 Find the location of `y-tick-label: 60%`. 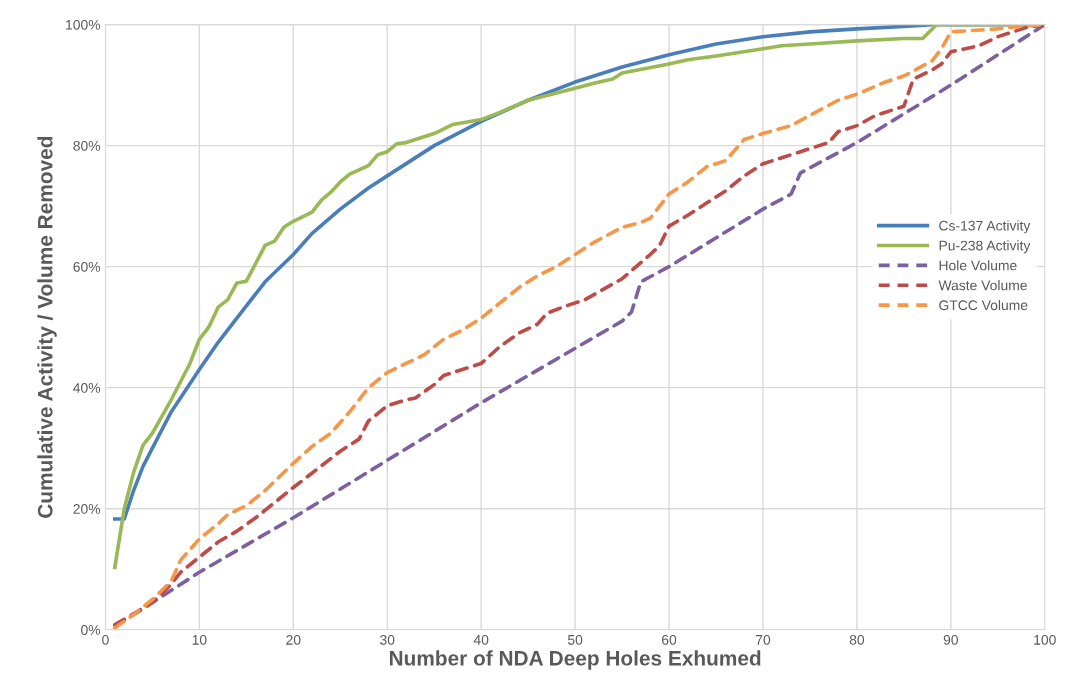

y-tick-label: 60% is located at coordinates (87, 266).